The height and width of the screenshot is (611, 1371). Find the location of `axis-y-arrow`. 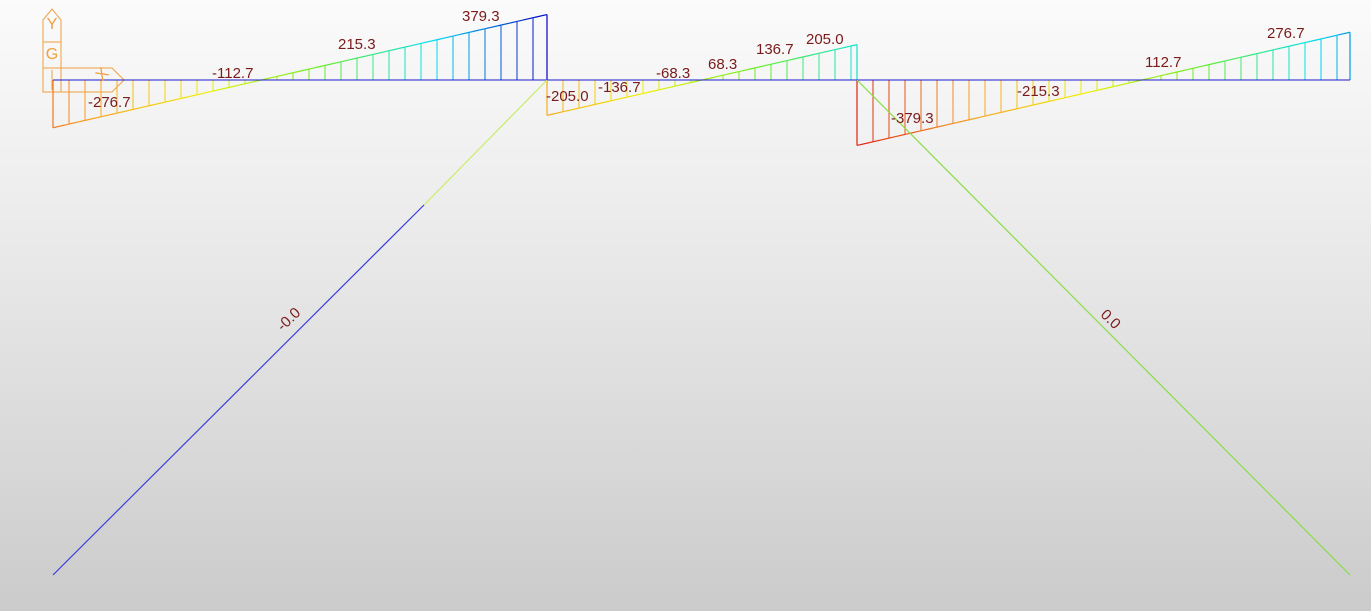

axis-y-arrow is located at coordinates (52, 50).